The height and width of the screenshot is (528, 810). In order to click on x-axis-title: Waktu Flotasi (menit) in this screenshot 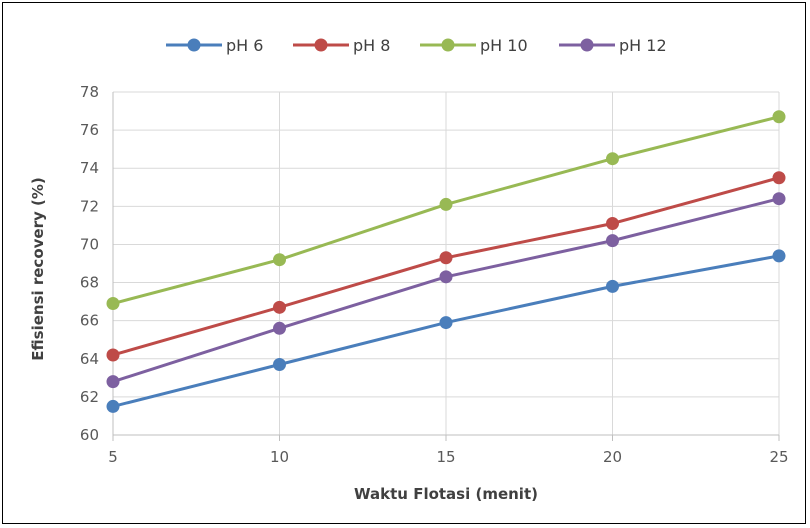, I will do `click(446, 494)`.